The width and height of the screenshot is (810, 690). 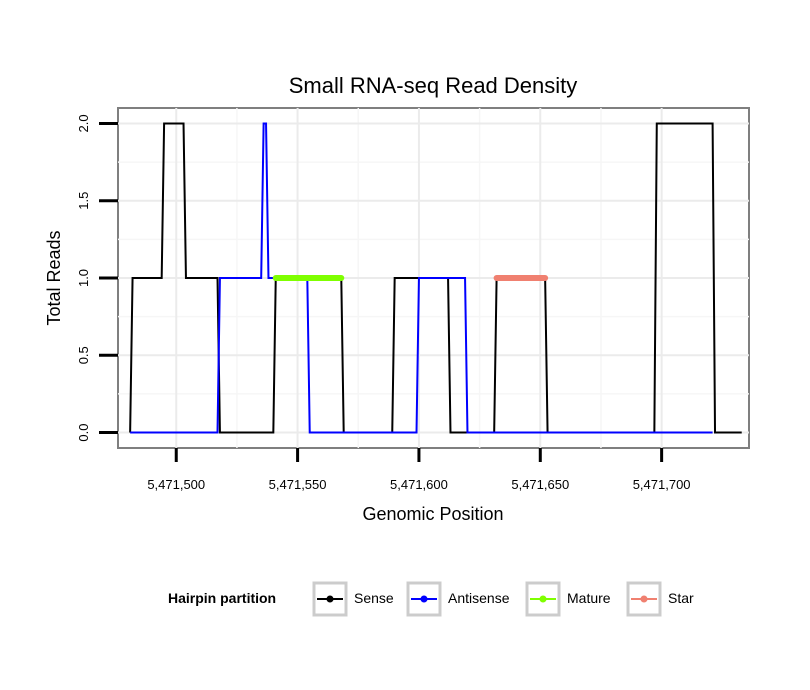 I want to click on legend-key-dot-antisense, so click(x=424, y=599).